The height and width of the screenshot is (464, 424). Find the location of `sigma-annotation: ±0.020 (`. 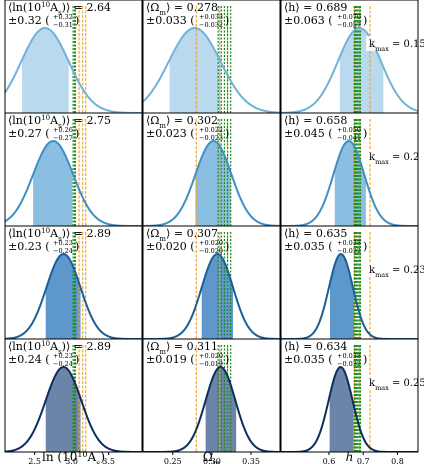

sigma-annotation: ±0.020 ( is located at coordinates (170, 246).